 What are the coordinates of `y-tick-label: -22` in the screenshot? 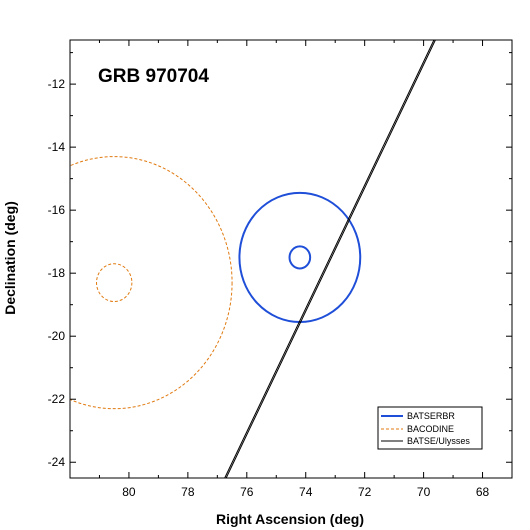 It's located at (57, 399).